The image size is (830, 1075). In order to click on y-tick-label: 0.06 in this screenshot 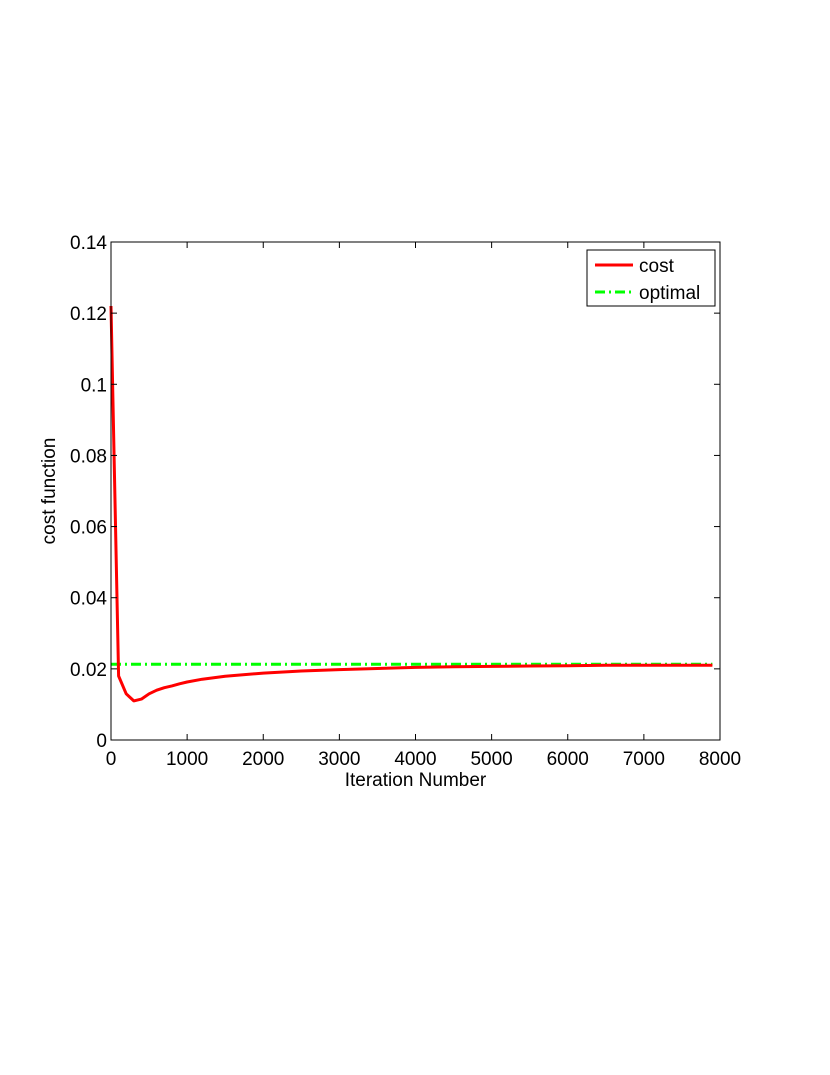, I will do `click(88, 528)`.